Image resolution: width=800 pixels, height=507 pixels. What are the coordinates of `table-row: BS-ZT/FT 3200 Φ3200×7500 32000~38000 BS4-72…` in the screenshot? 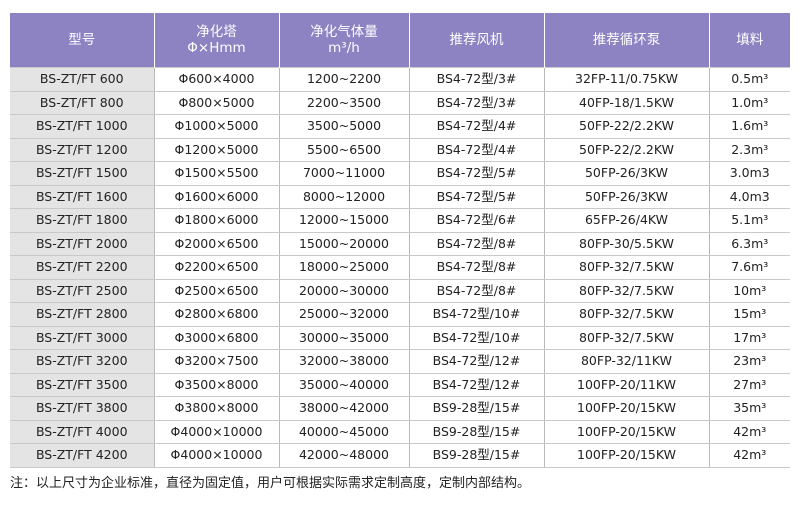 It's located at (400, 361).